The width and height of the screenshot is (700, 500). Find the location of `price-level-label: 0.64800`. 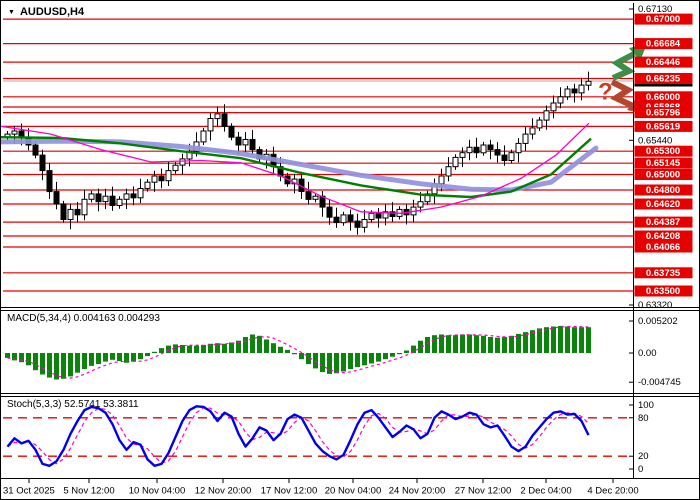

price-level-label: 0.64800 is located at coordinates (663, 190).